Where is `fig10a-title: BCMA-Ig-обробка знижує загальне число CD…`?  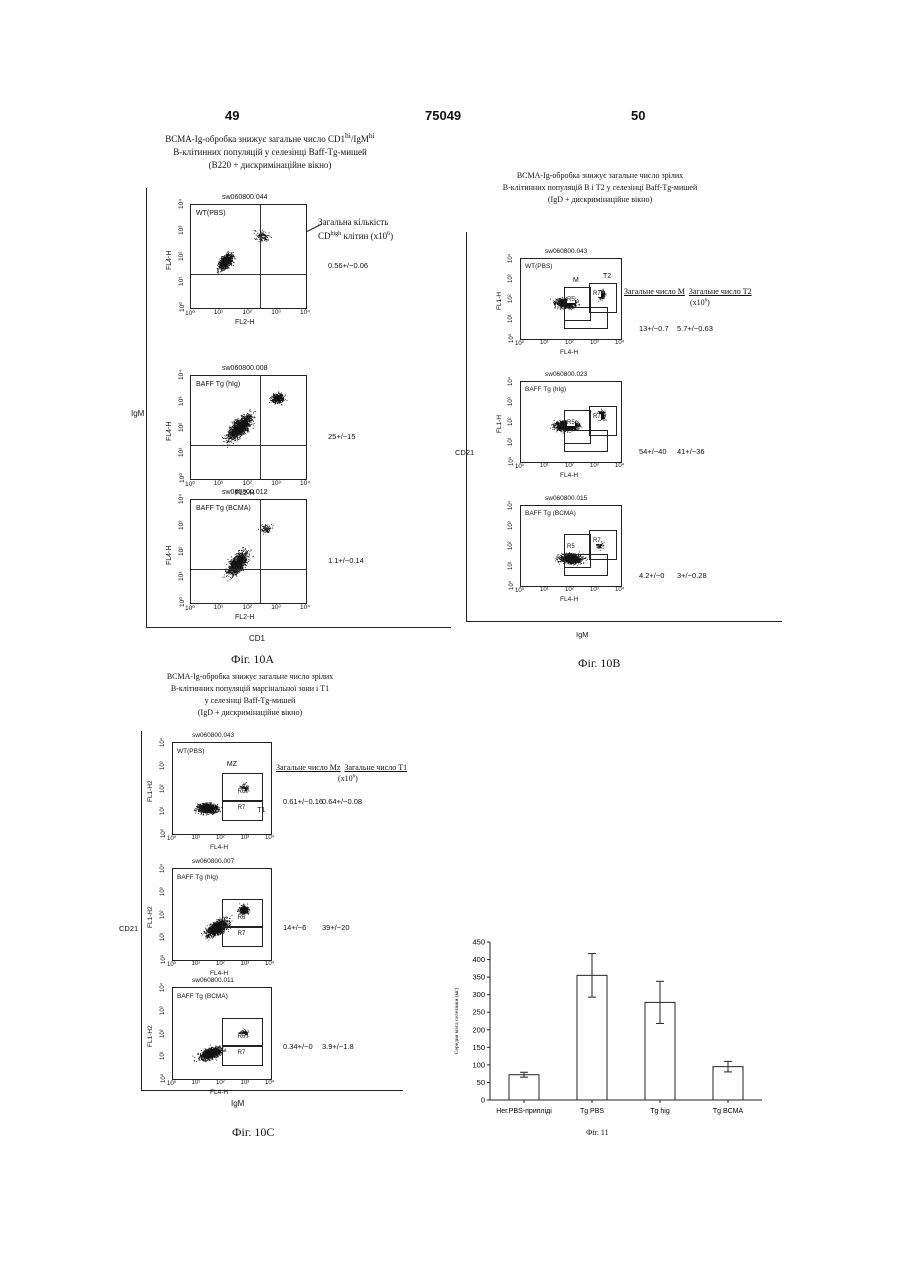
fig10a-title: BCMA-Ig-обробка знижує загальне число CD… is located at coordinates (270, 150).